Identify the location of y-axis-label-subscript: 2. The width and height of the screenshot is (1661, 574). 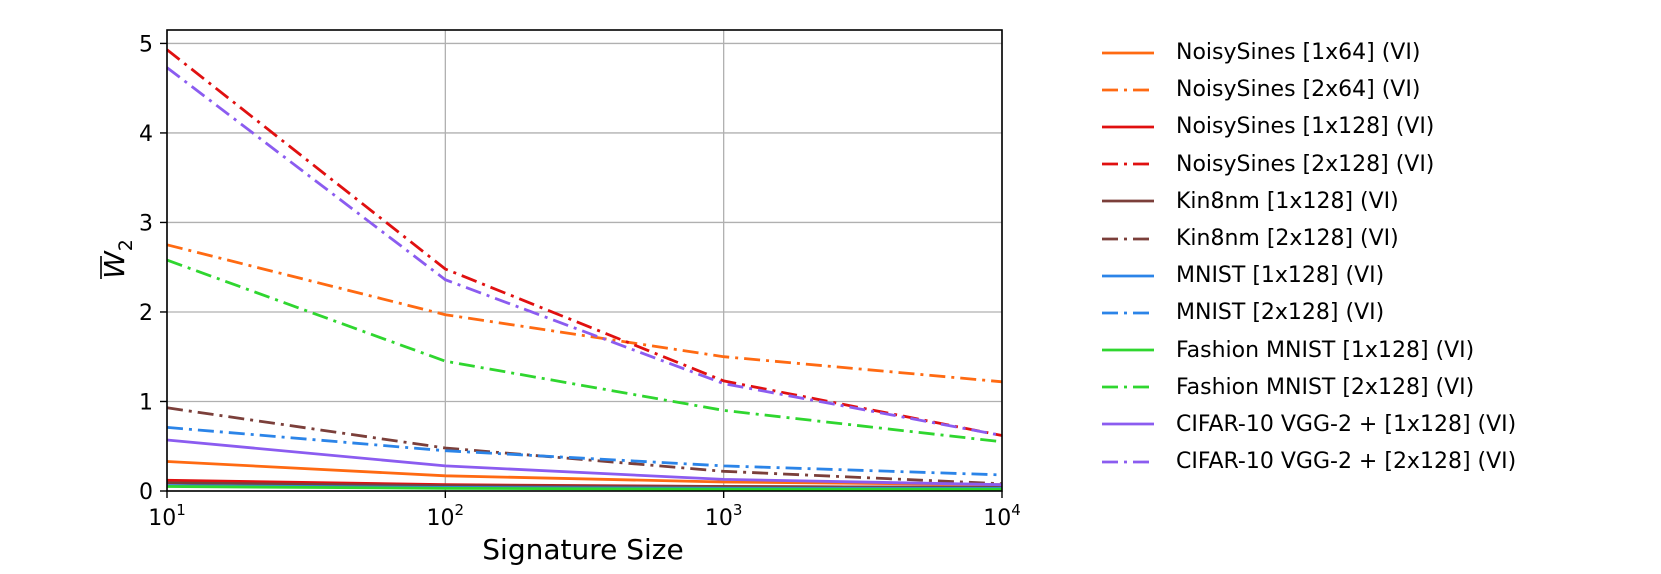
(126, 245).